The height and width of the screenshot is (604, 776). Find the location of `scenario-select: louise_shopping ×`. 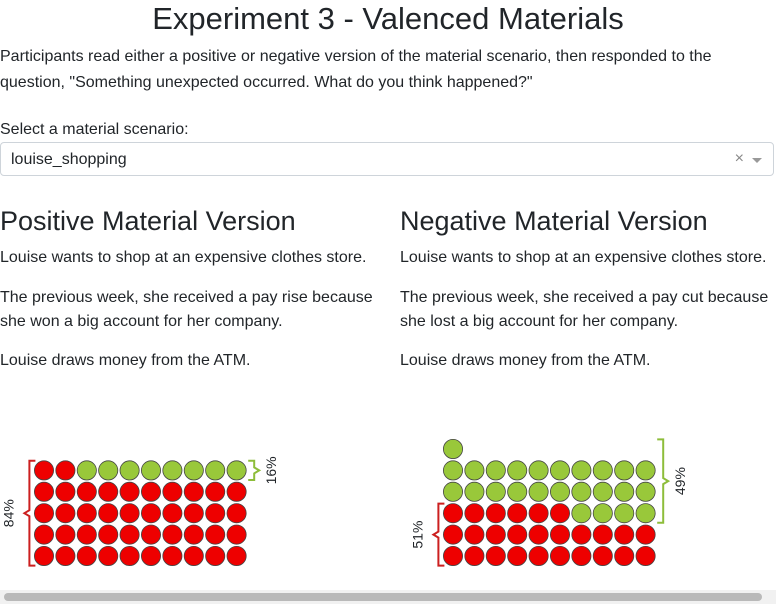

scenario-select: louise_shopping × is located at coordinates (387, 159).